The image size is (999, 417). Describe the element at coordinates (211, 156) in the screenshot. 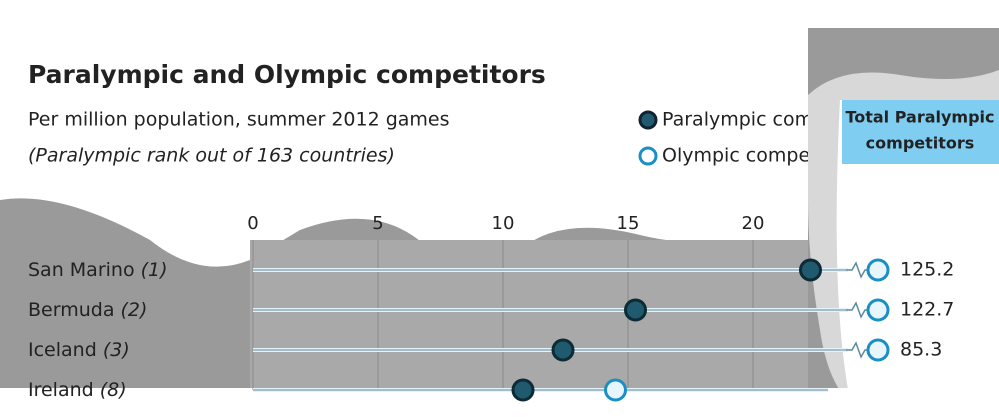

I see `note: (Paralympic rank out of 163 countries)` at that location.